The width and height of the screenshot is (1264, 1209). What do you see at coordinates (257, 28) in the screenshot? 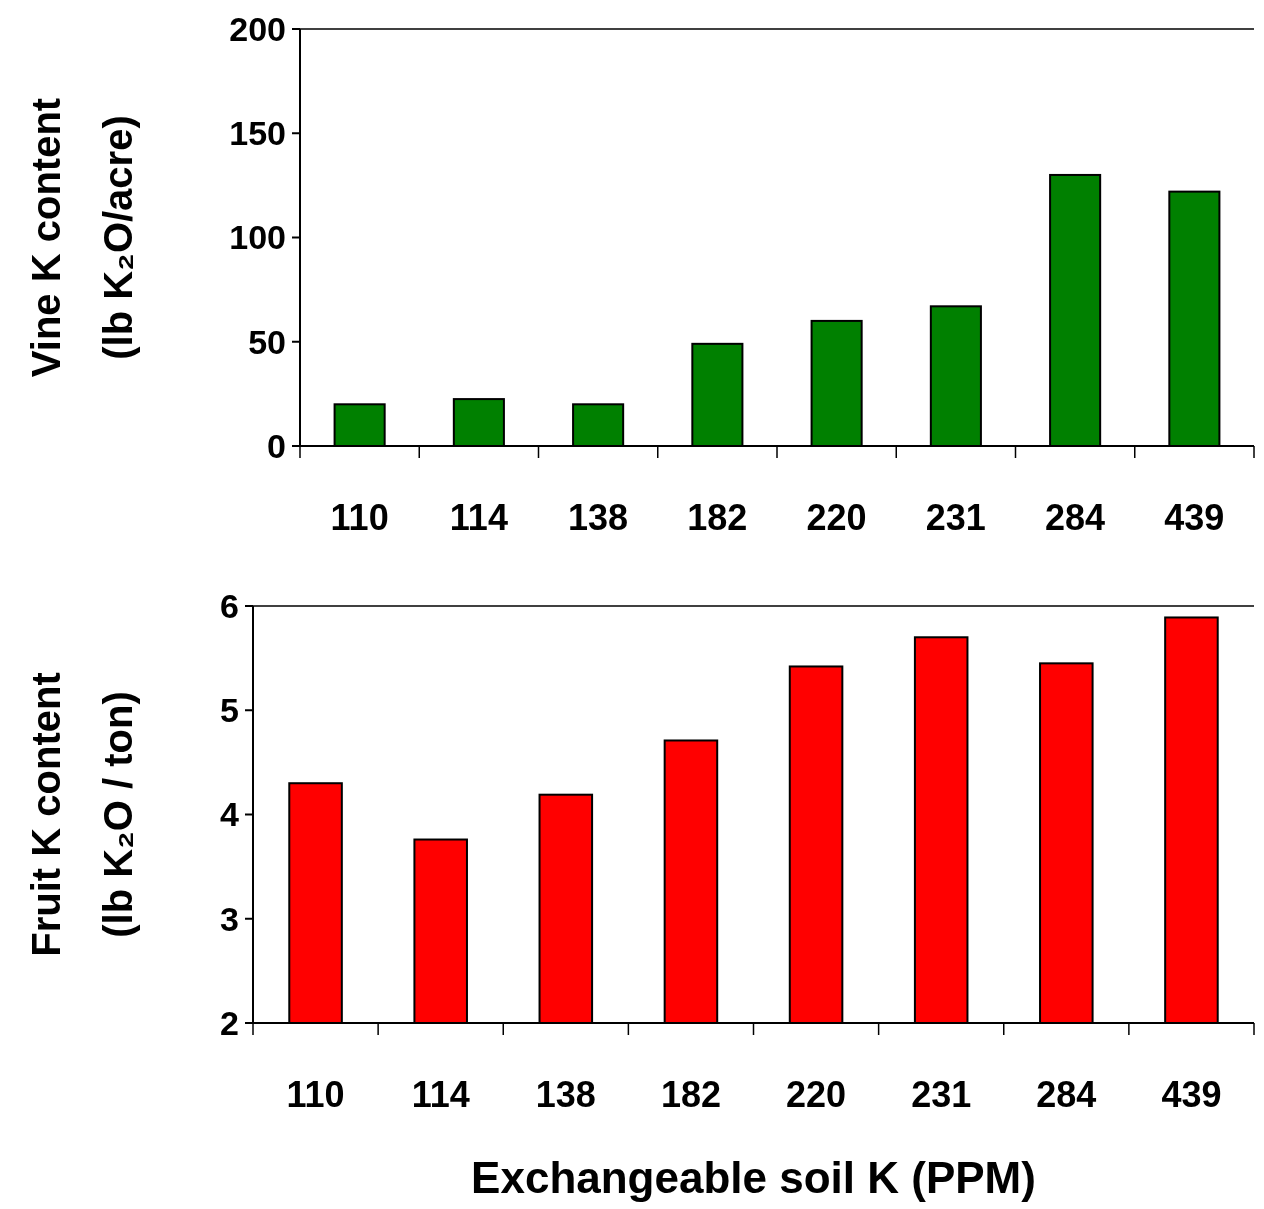
I see `y-tick-label: 200` at bounding box center [257, 28].